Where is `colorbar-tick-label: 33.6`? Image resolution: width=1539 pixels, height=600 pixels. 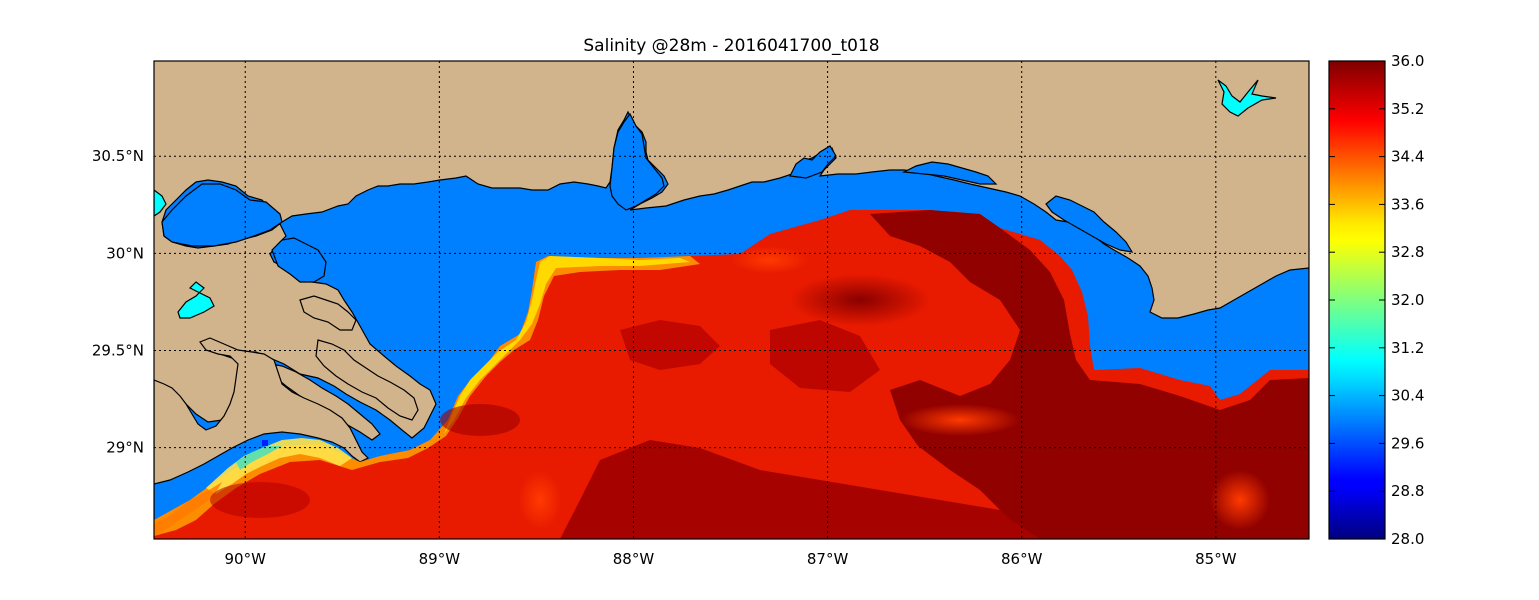
colorbar-tick-label: 33.6 is located at coordinates (1407, 204).